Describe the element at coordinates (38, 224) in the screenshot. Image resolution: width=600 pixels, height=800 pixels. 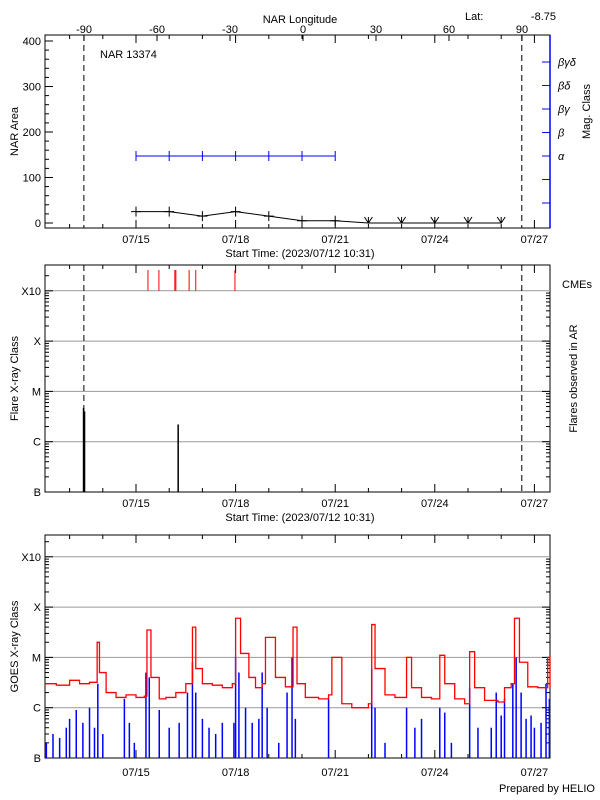
I see `y-tick-label: 0` at that location.